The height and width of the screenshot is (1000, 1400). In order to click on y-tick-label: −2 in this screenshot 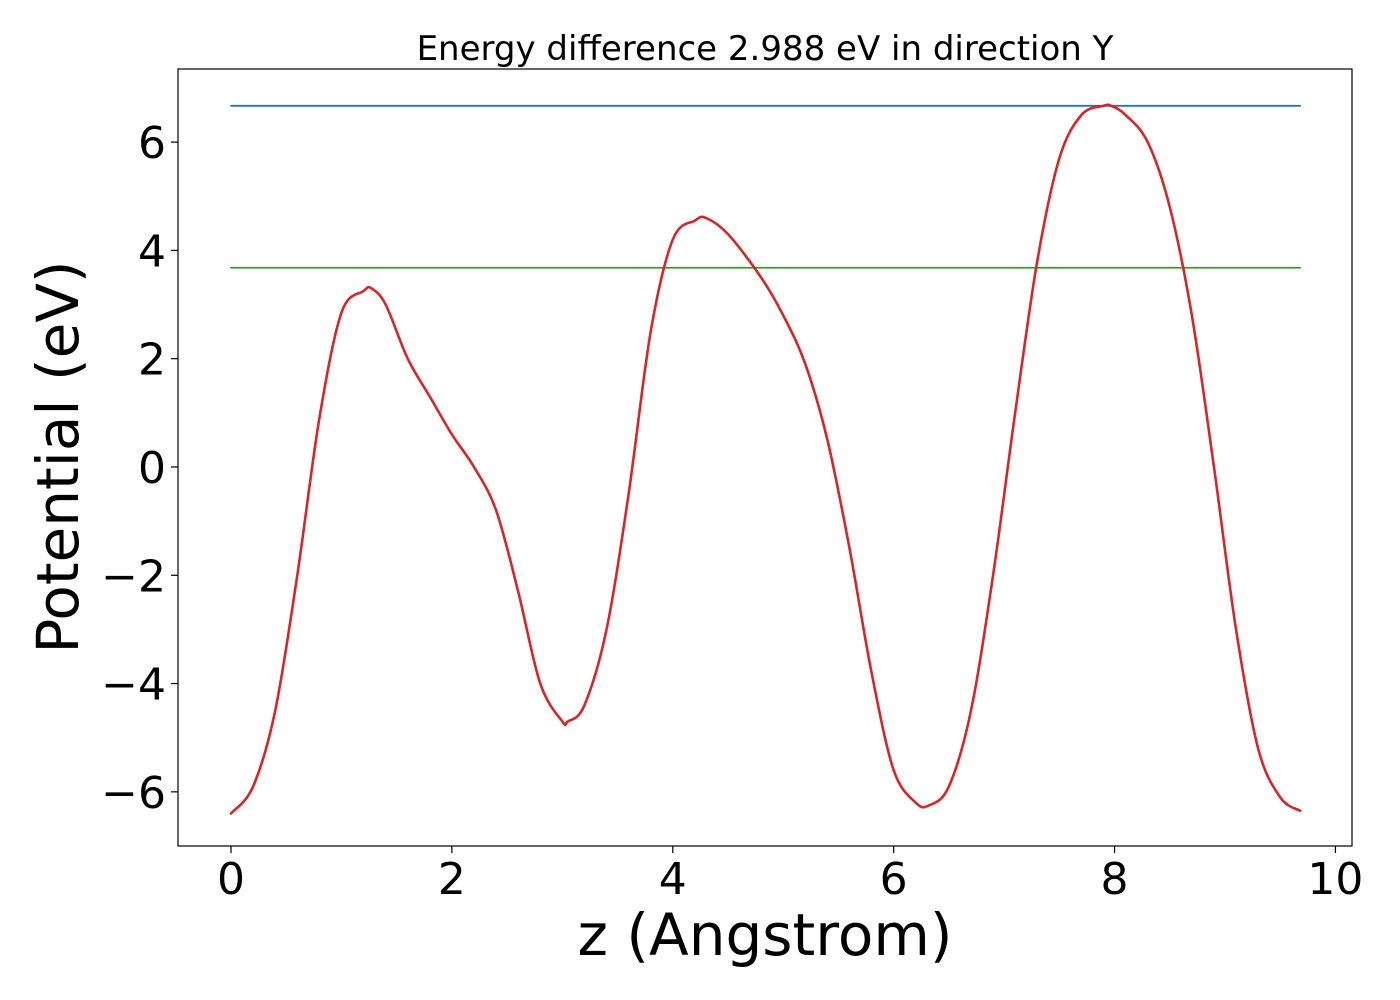, I will do `click(133, 576)`.